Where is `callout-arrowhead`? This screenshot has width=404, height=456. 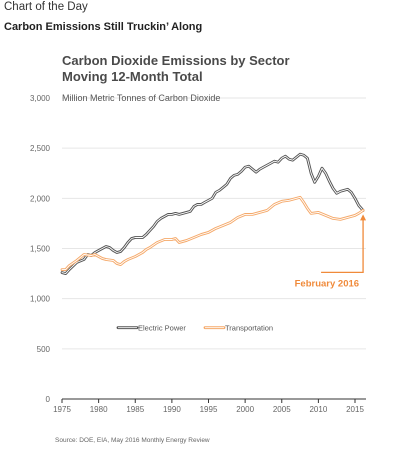
callout-arrowhead is located at coordinates (363, 217).